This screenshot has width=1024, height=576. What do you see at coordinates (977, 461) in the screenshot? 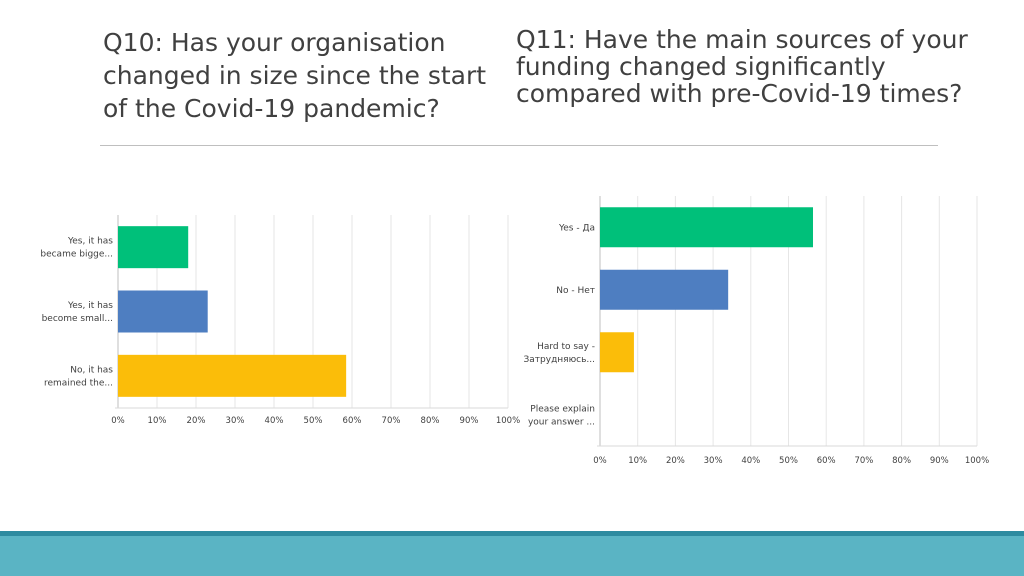
I see `q11-tick-label: 100%` at bounding box center [977, 461].